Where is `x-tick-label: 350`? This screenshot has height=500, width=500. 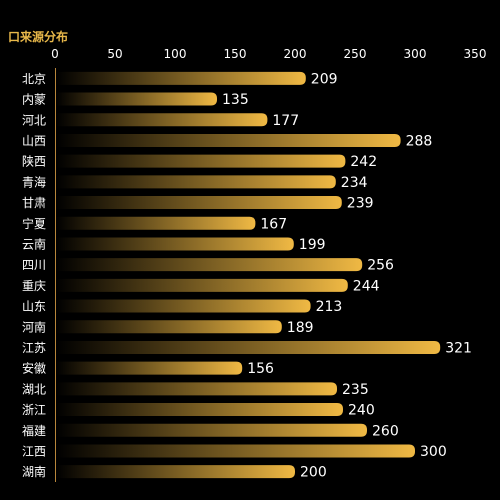 x-tick-label: 350 is located at coordinates (475, 54).